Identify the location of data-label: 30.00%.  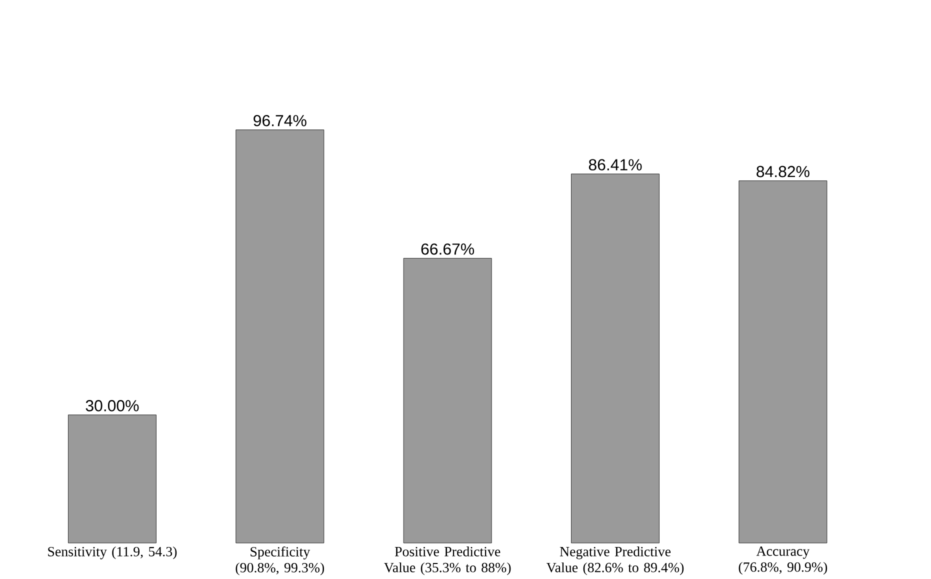
(112, 406).